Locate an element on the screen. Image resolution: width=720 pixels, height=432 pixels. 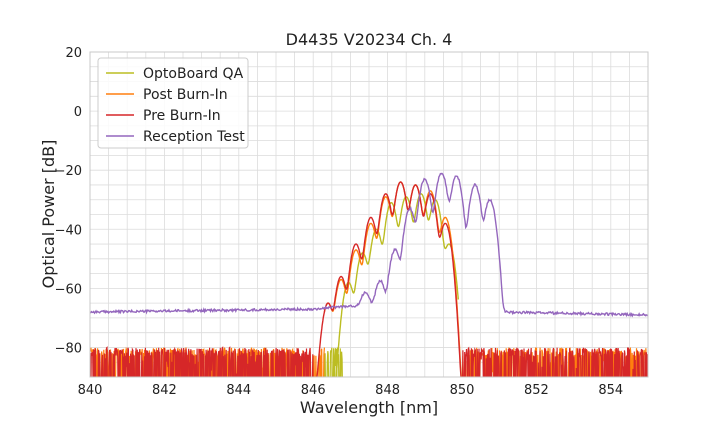
legend-label: Reception Test is located at coordinates (194, 137).